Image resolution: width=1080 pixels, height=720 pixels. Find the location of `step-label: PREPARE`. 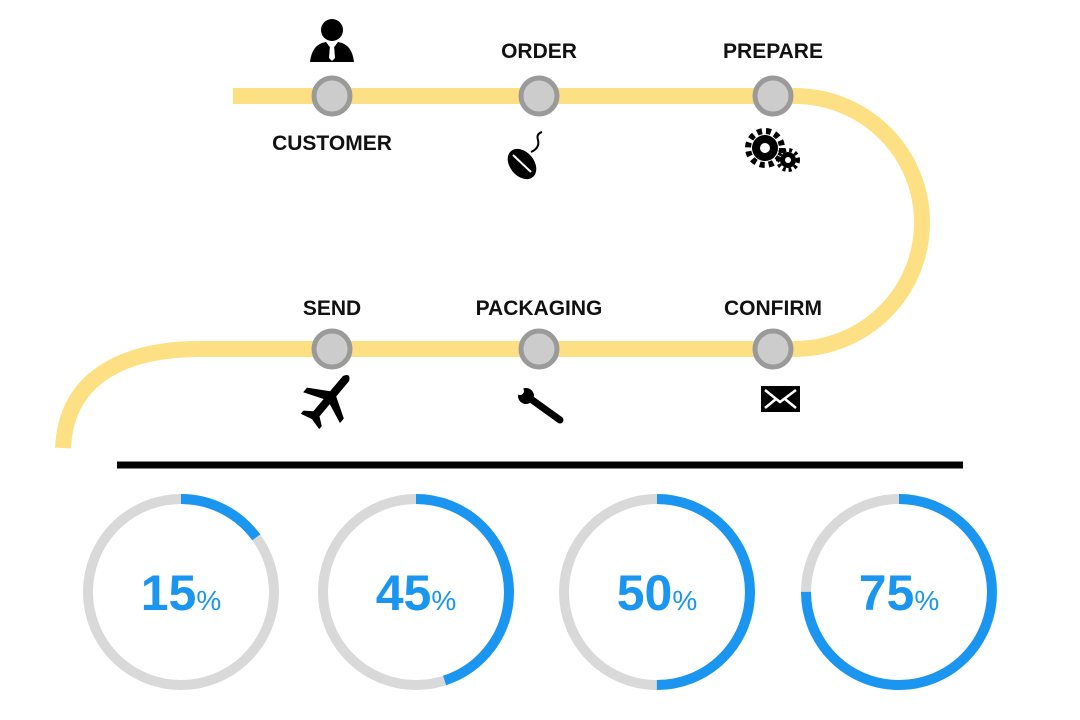

step-label: PREPARE is located at coordinates (773, 51).